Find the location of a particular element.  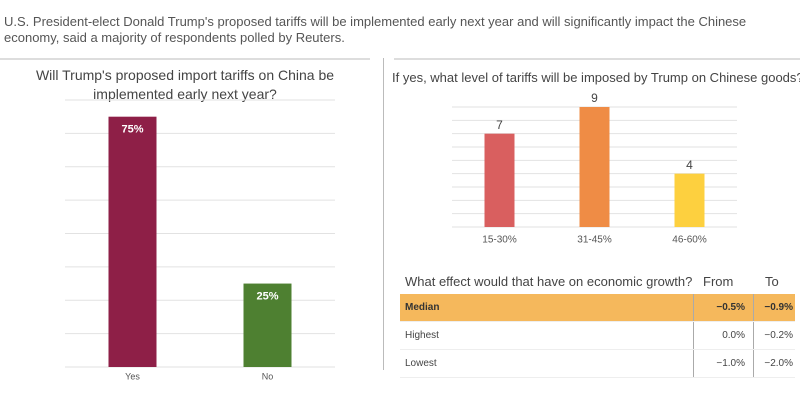

divider is located at coordinates (383, 214).